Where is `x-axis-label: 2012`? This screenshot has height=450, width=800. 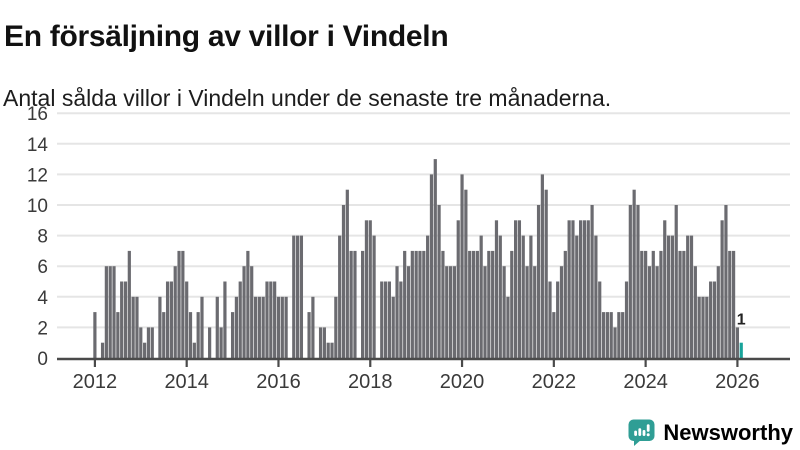 x-axis-label: 2012 is located at coordinates (95, 382).